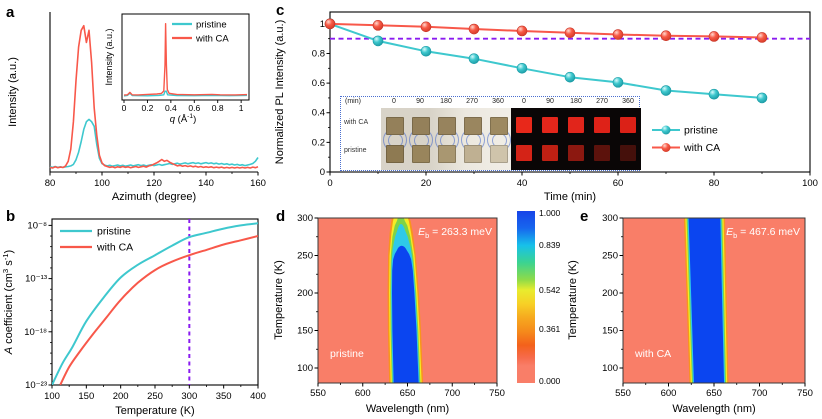 The height and width of the screenshot is (419, 822). What do you see at coordinates (717, 293) in the screenshot?
I see `annotations-e: Eb = 467.6 meV with CA` at bounding box center [717, 293].